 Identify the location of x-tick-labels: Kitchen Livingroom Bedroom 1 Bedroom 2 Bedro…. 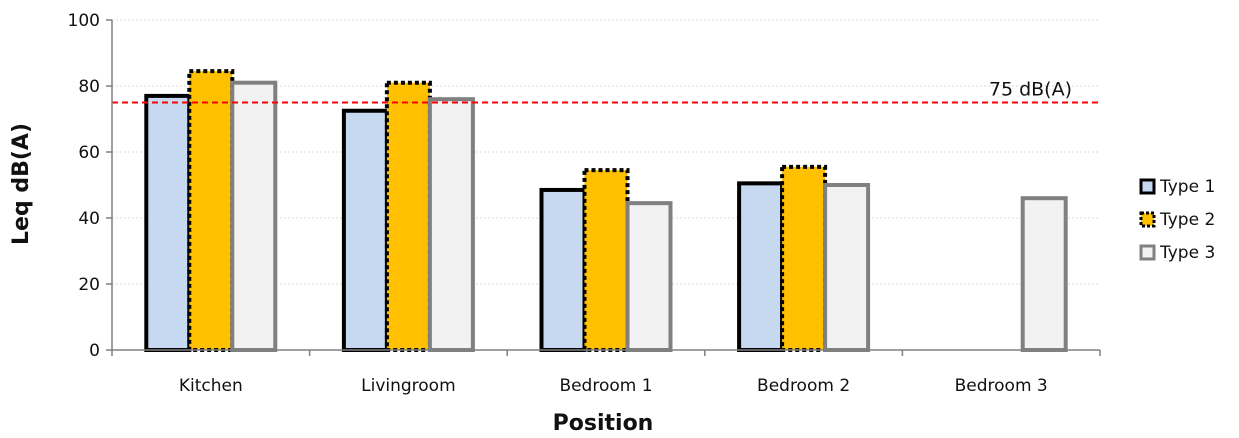
(613, 386).